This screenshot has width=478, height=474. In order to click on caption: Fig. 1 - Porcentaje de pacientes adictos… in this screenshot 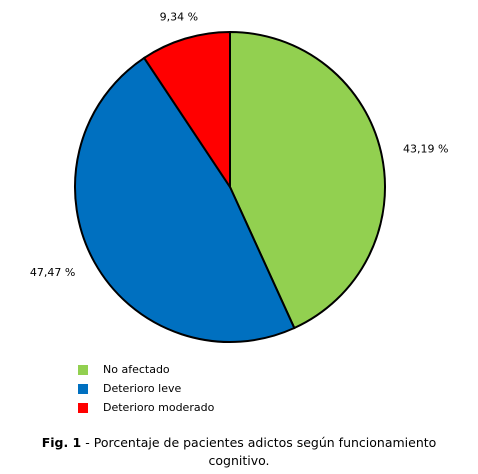, I will do `click(239, 452)`.